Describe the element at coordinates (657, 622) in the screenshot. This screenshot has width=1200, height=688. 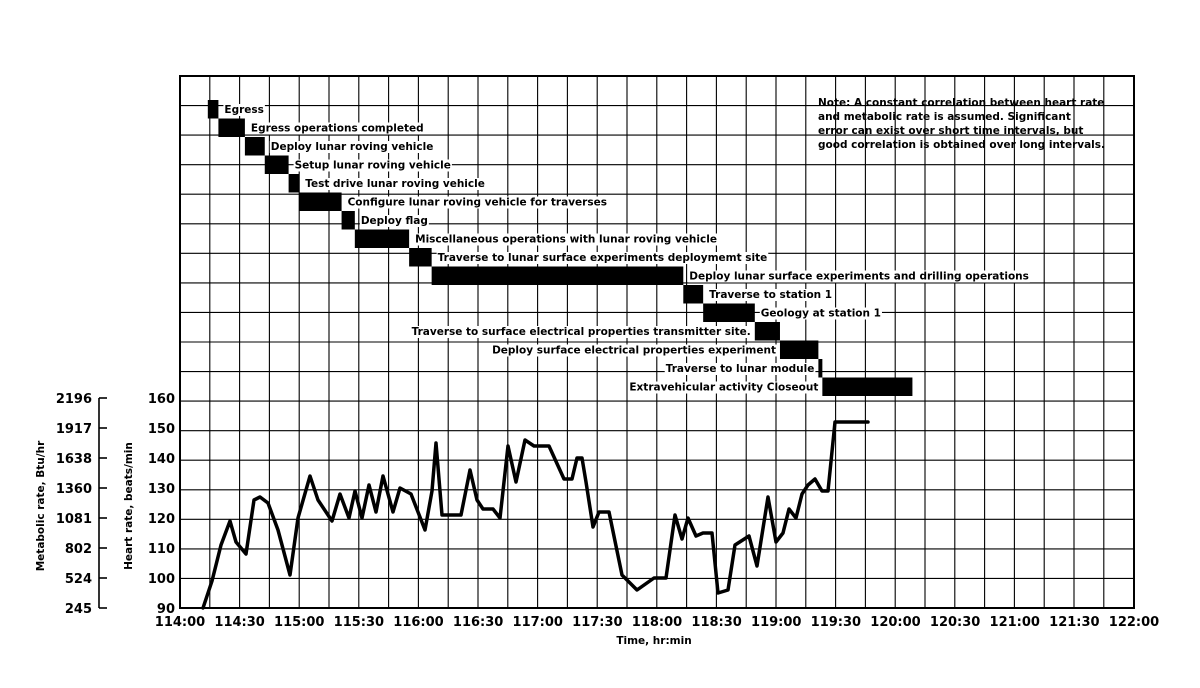
I see `x-tick-label: 118:00` at that location.